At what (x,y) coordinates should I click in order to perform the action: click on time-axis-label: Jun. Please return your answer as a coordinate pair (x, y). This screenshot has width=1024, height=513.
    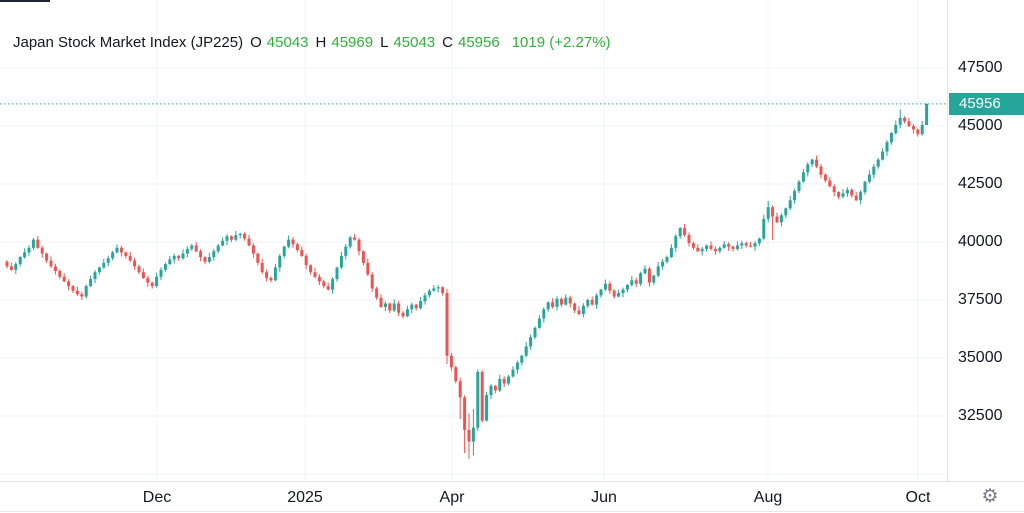
    Looking at the image, I should click on (604, 497).